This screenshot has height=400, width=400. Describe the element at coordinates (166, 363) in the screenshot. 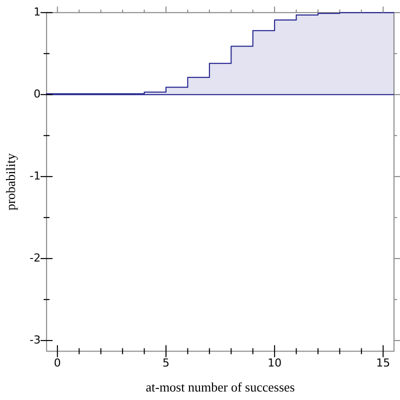

I see `x-tick-label: 5` at that location.